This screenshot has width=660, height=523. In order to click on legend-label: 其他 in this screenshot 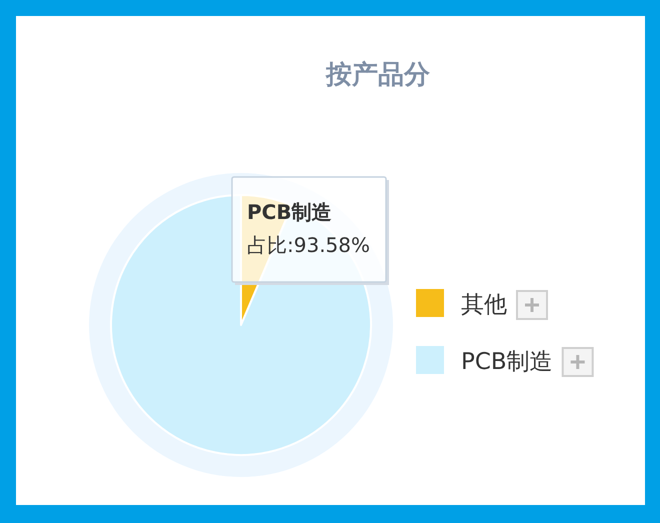, I will do `click(484, 305)`.